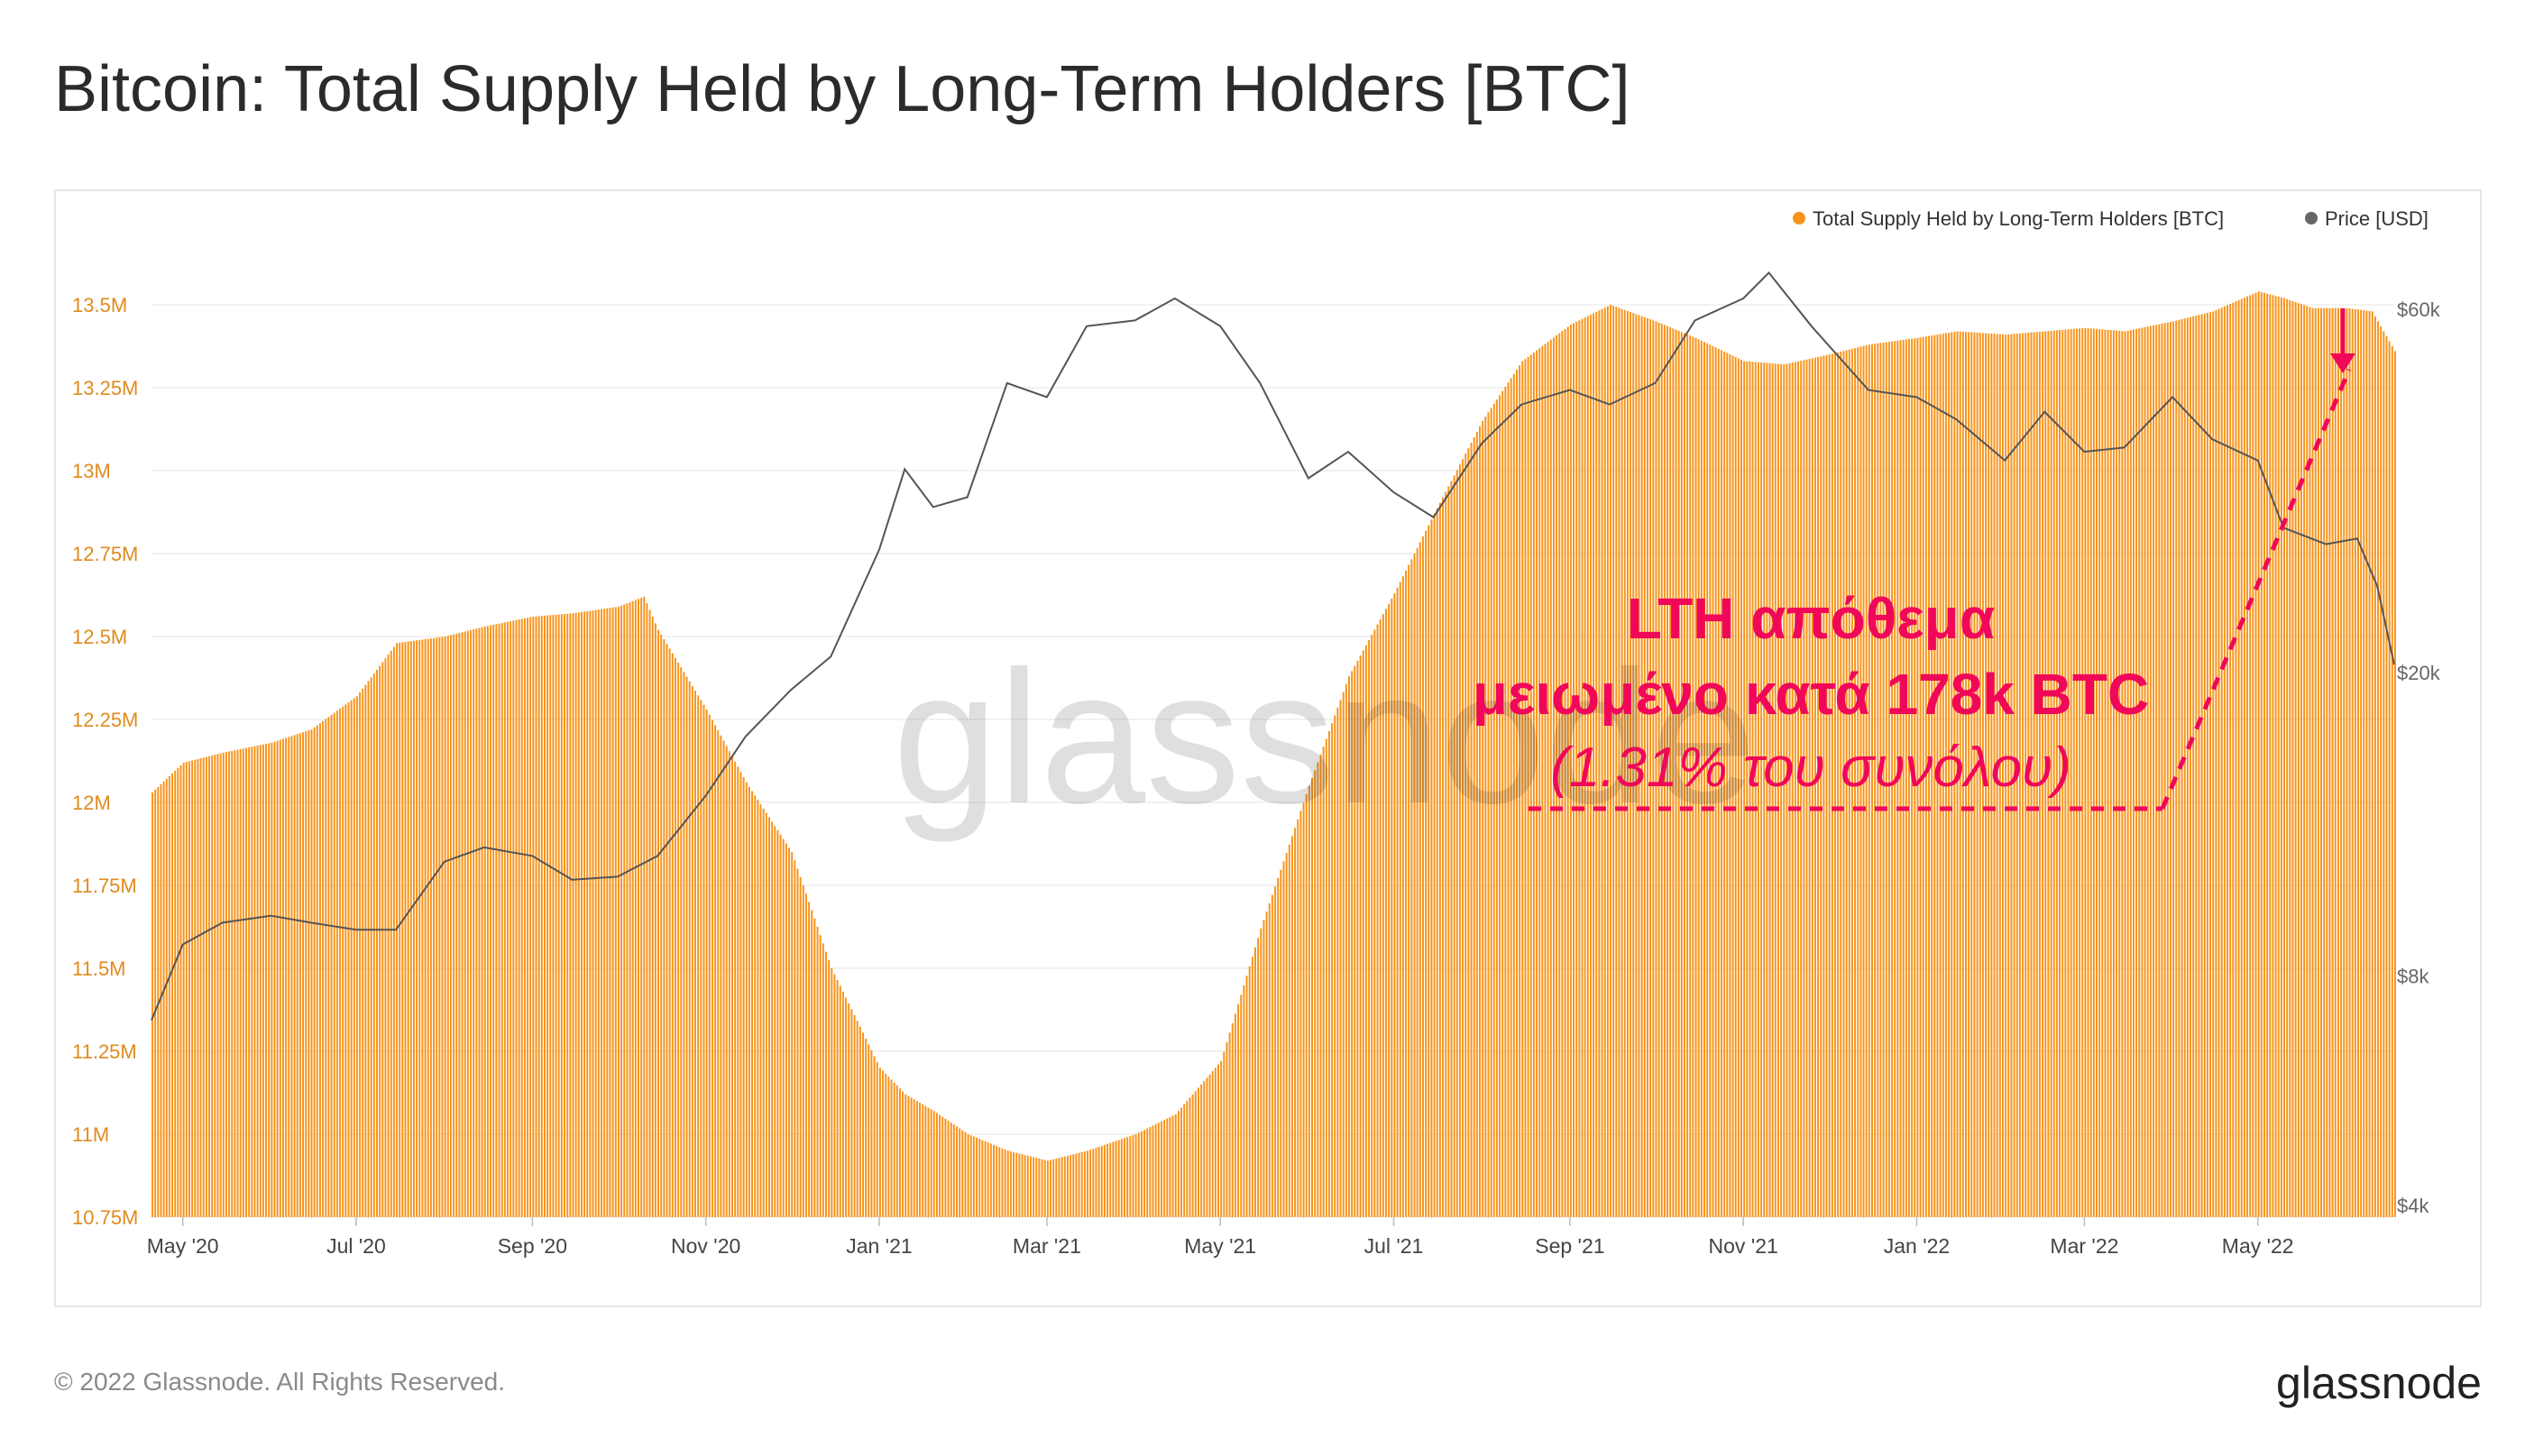 The height and width of the screenshot is (1456, 2534). What do you see at coordinates (1394, 1246) in the screenshot?
I see `x-tick: Jul '21` at bounding box center [1394, 1246].